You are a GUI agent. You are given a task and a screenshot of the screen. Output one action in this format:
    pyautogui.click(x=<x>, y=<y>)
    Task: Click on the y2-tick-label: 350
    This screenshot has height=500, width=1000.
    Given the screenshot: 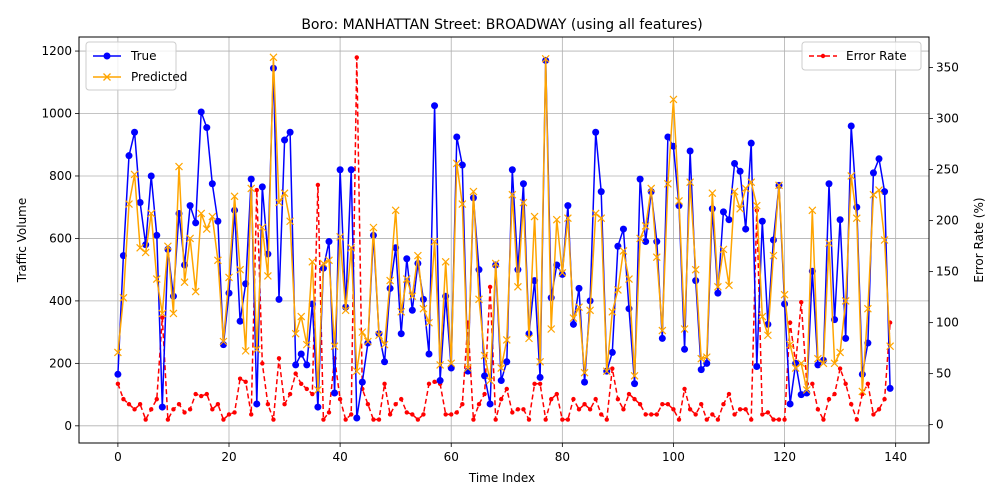 What is the action you would take?
    pyautogui.click(x=947, y=68)
    